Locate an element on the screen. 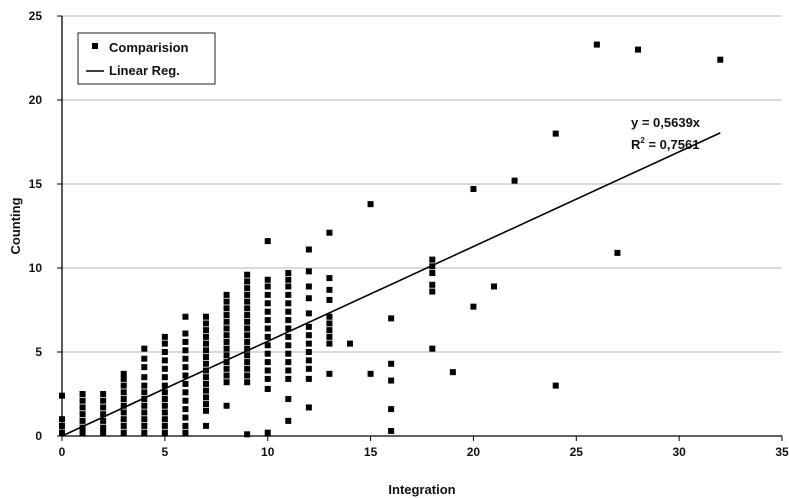  y-tick-label: 25 is located at coordinates (36, 16).